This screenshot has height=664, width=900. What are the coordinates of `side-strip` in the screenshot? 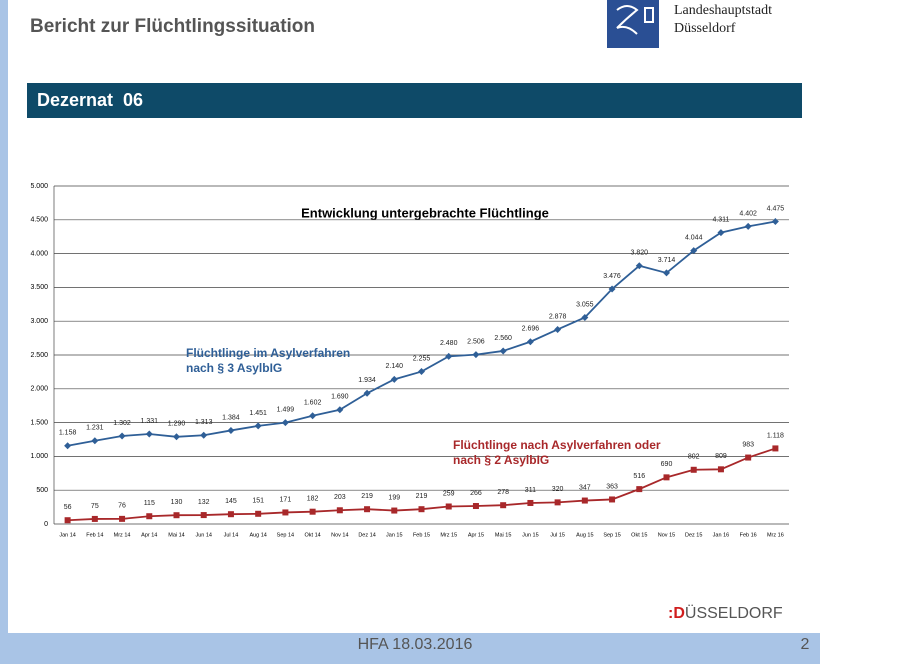 It's located at (4, 332).